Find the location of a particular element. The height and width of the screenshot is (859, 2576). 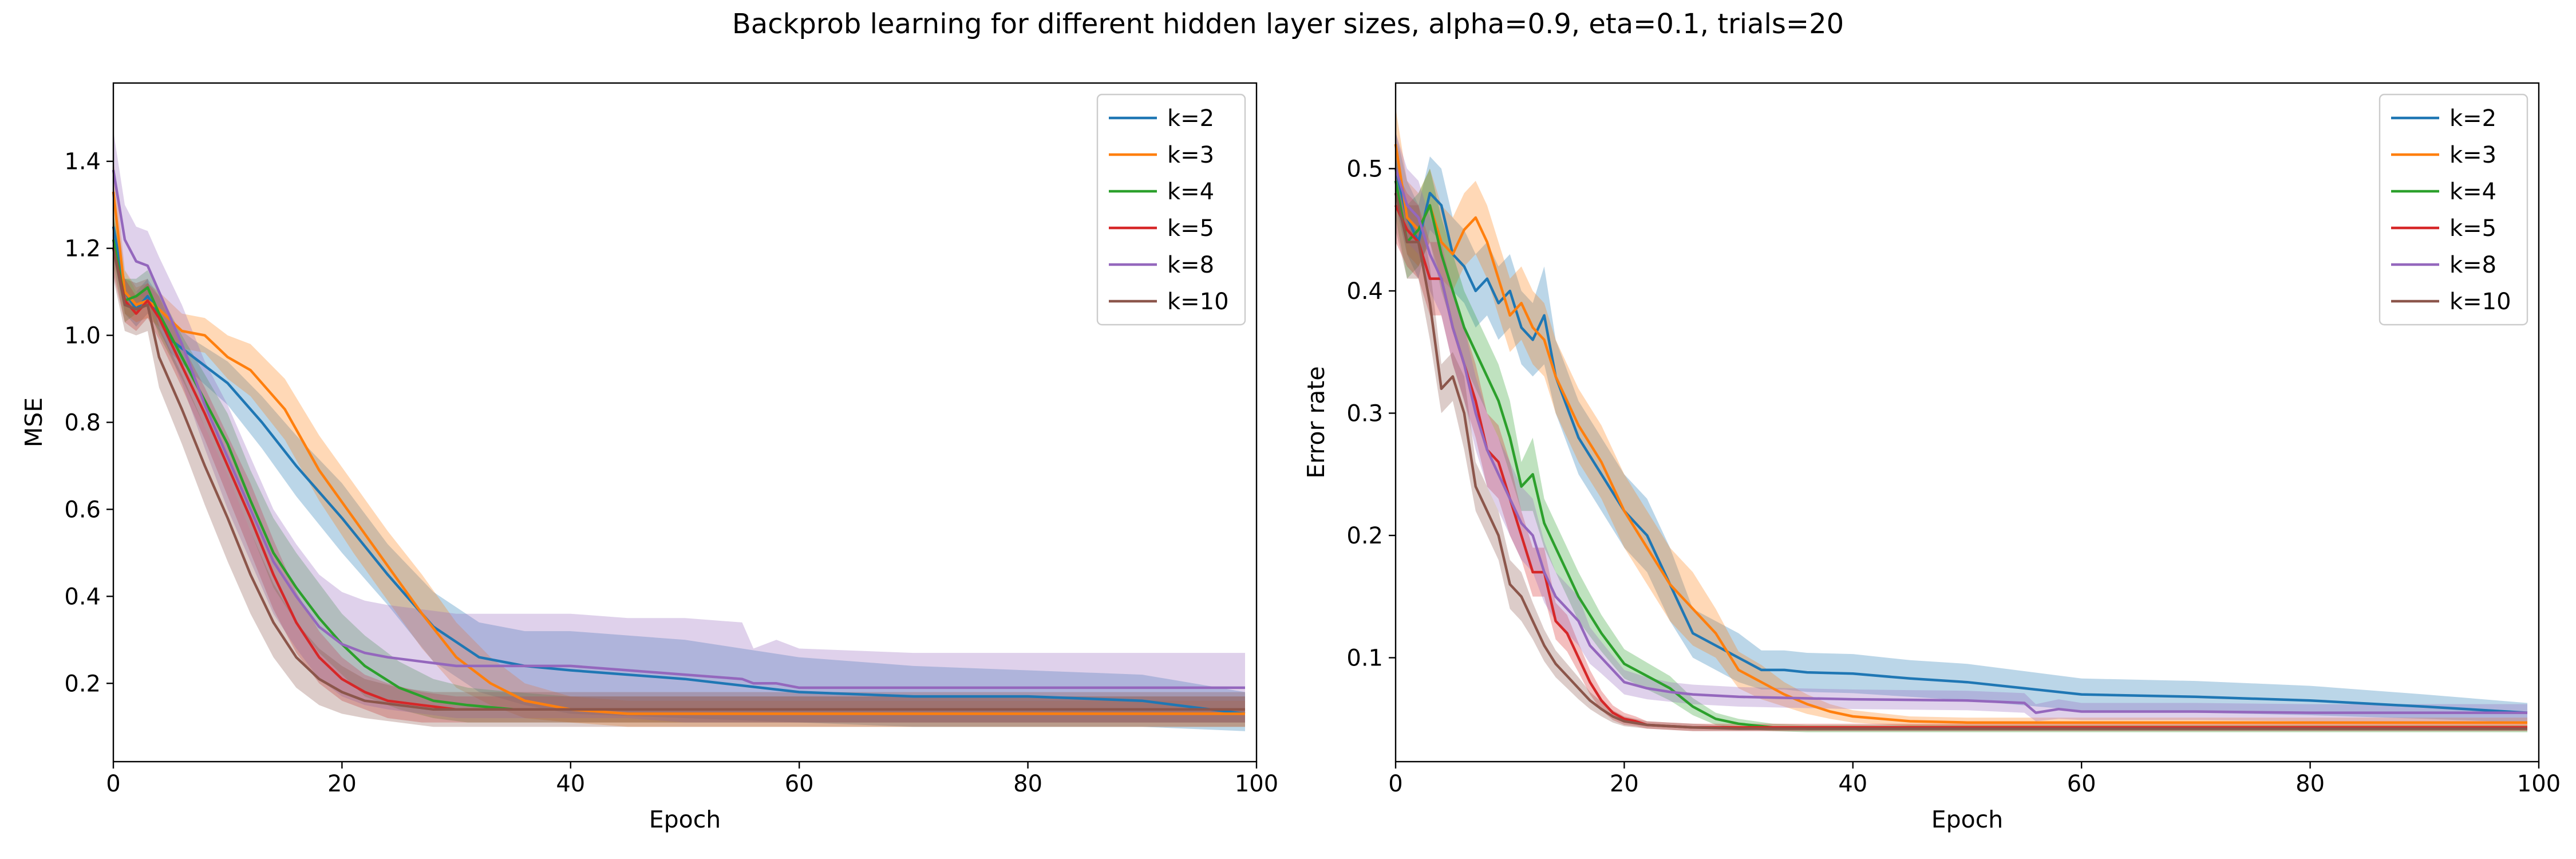

error-rate-legend-label: k=4 is located at coordinates (2472, 192).